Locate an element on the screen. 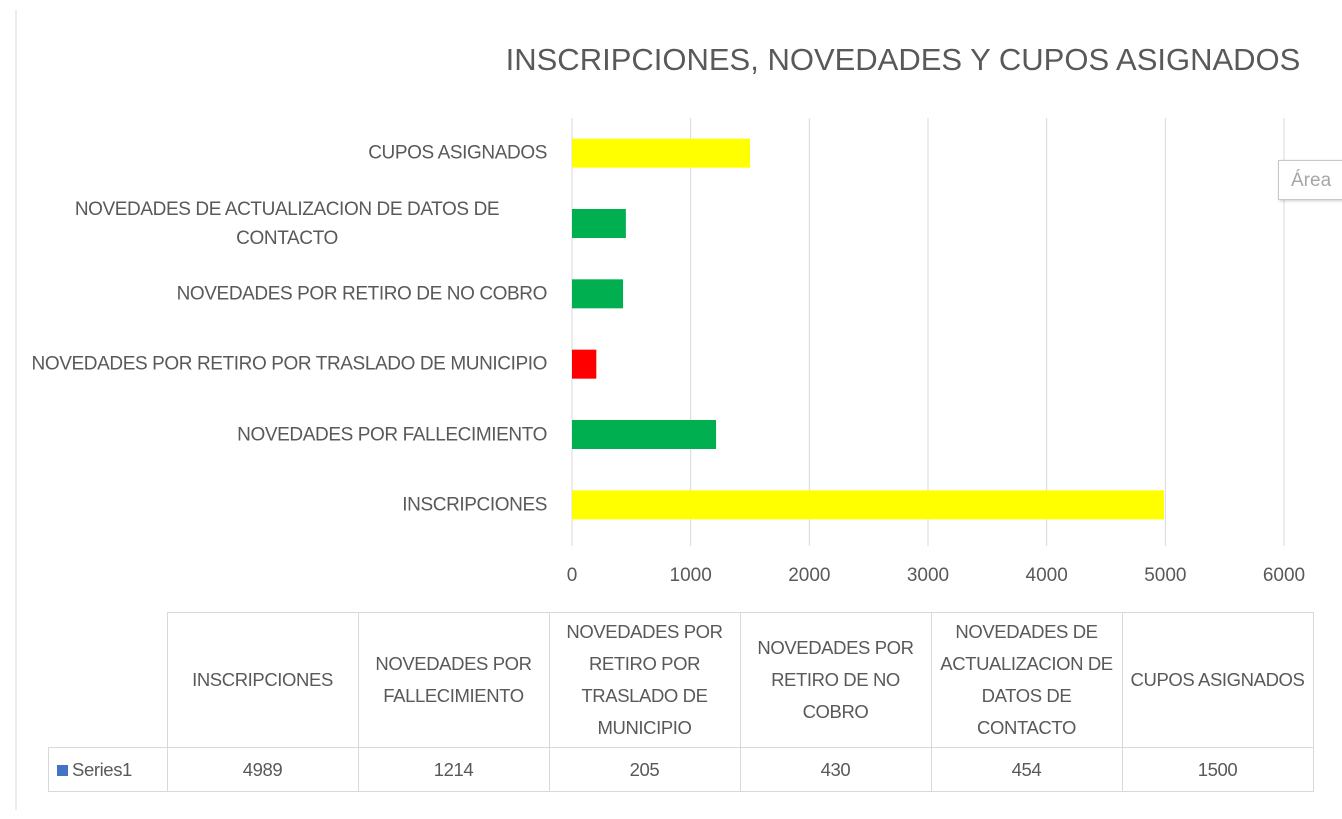  table-value: 1214 is located at coordinates (453, 769).